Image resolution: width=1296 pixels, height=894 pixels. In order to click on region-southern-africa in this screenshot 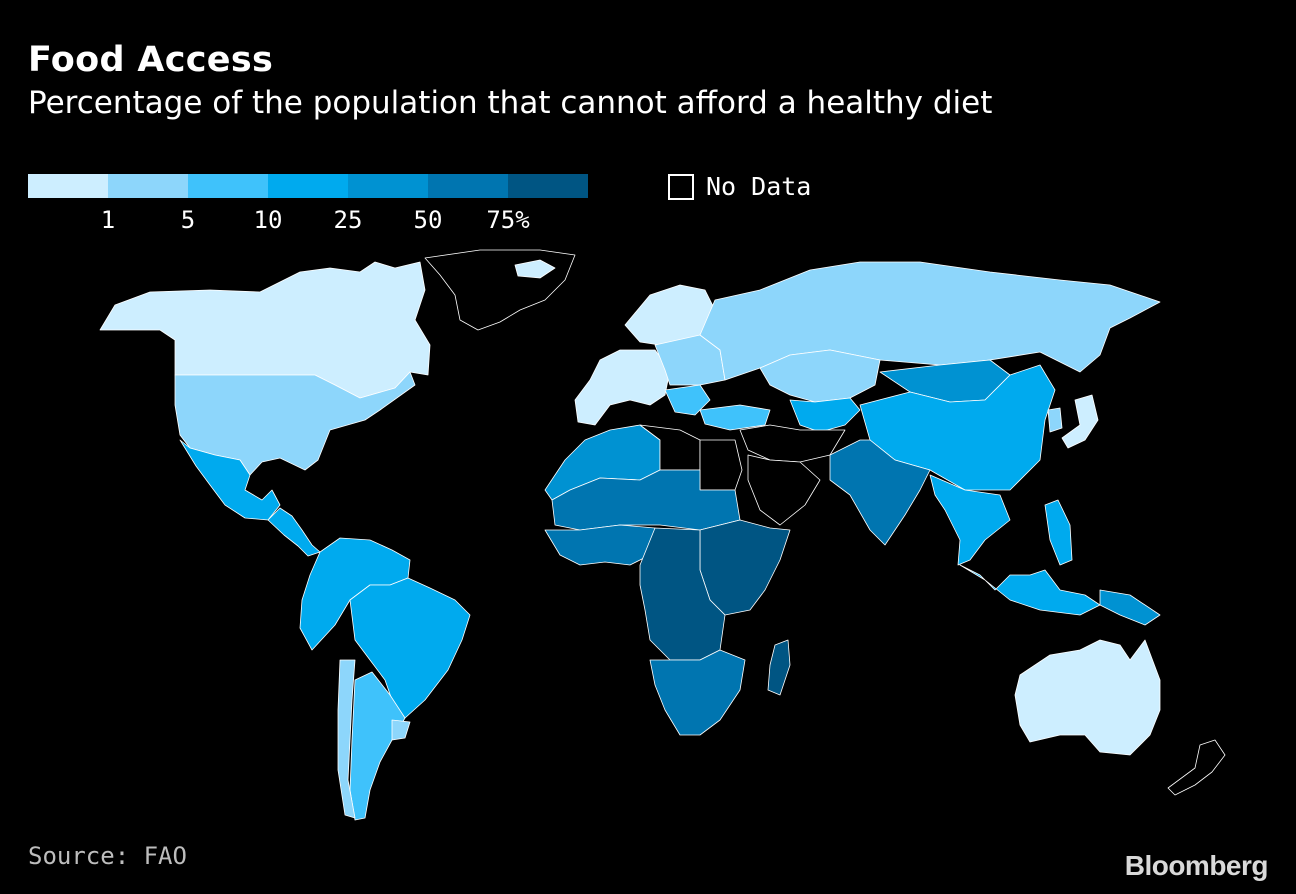, I will do `click(697, 692)`.